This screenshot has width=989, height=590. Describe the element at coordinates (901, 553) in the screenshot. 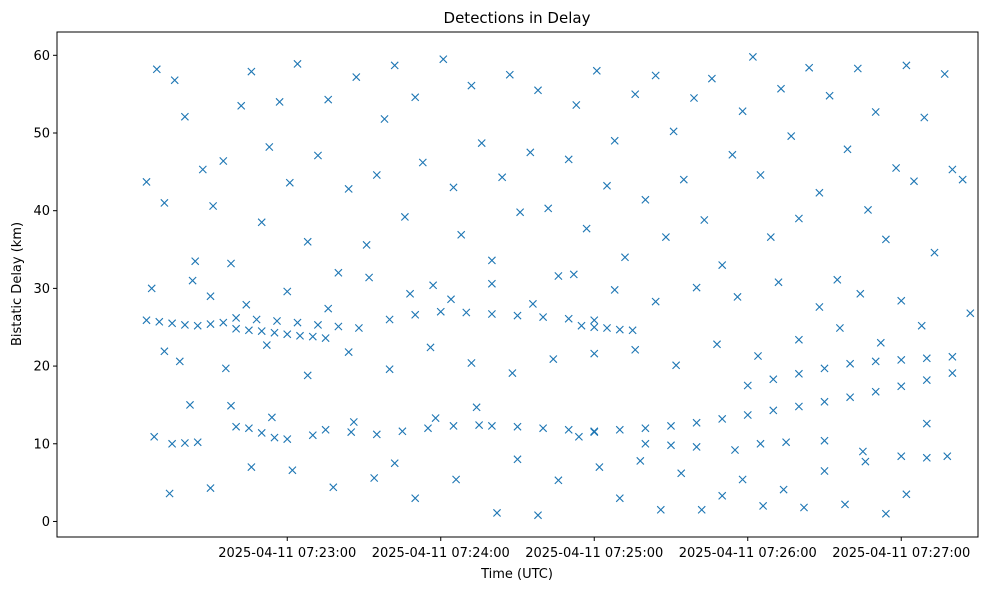

I see `x-tick-label: 2025-04-11 07:27:00` at that location.